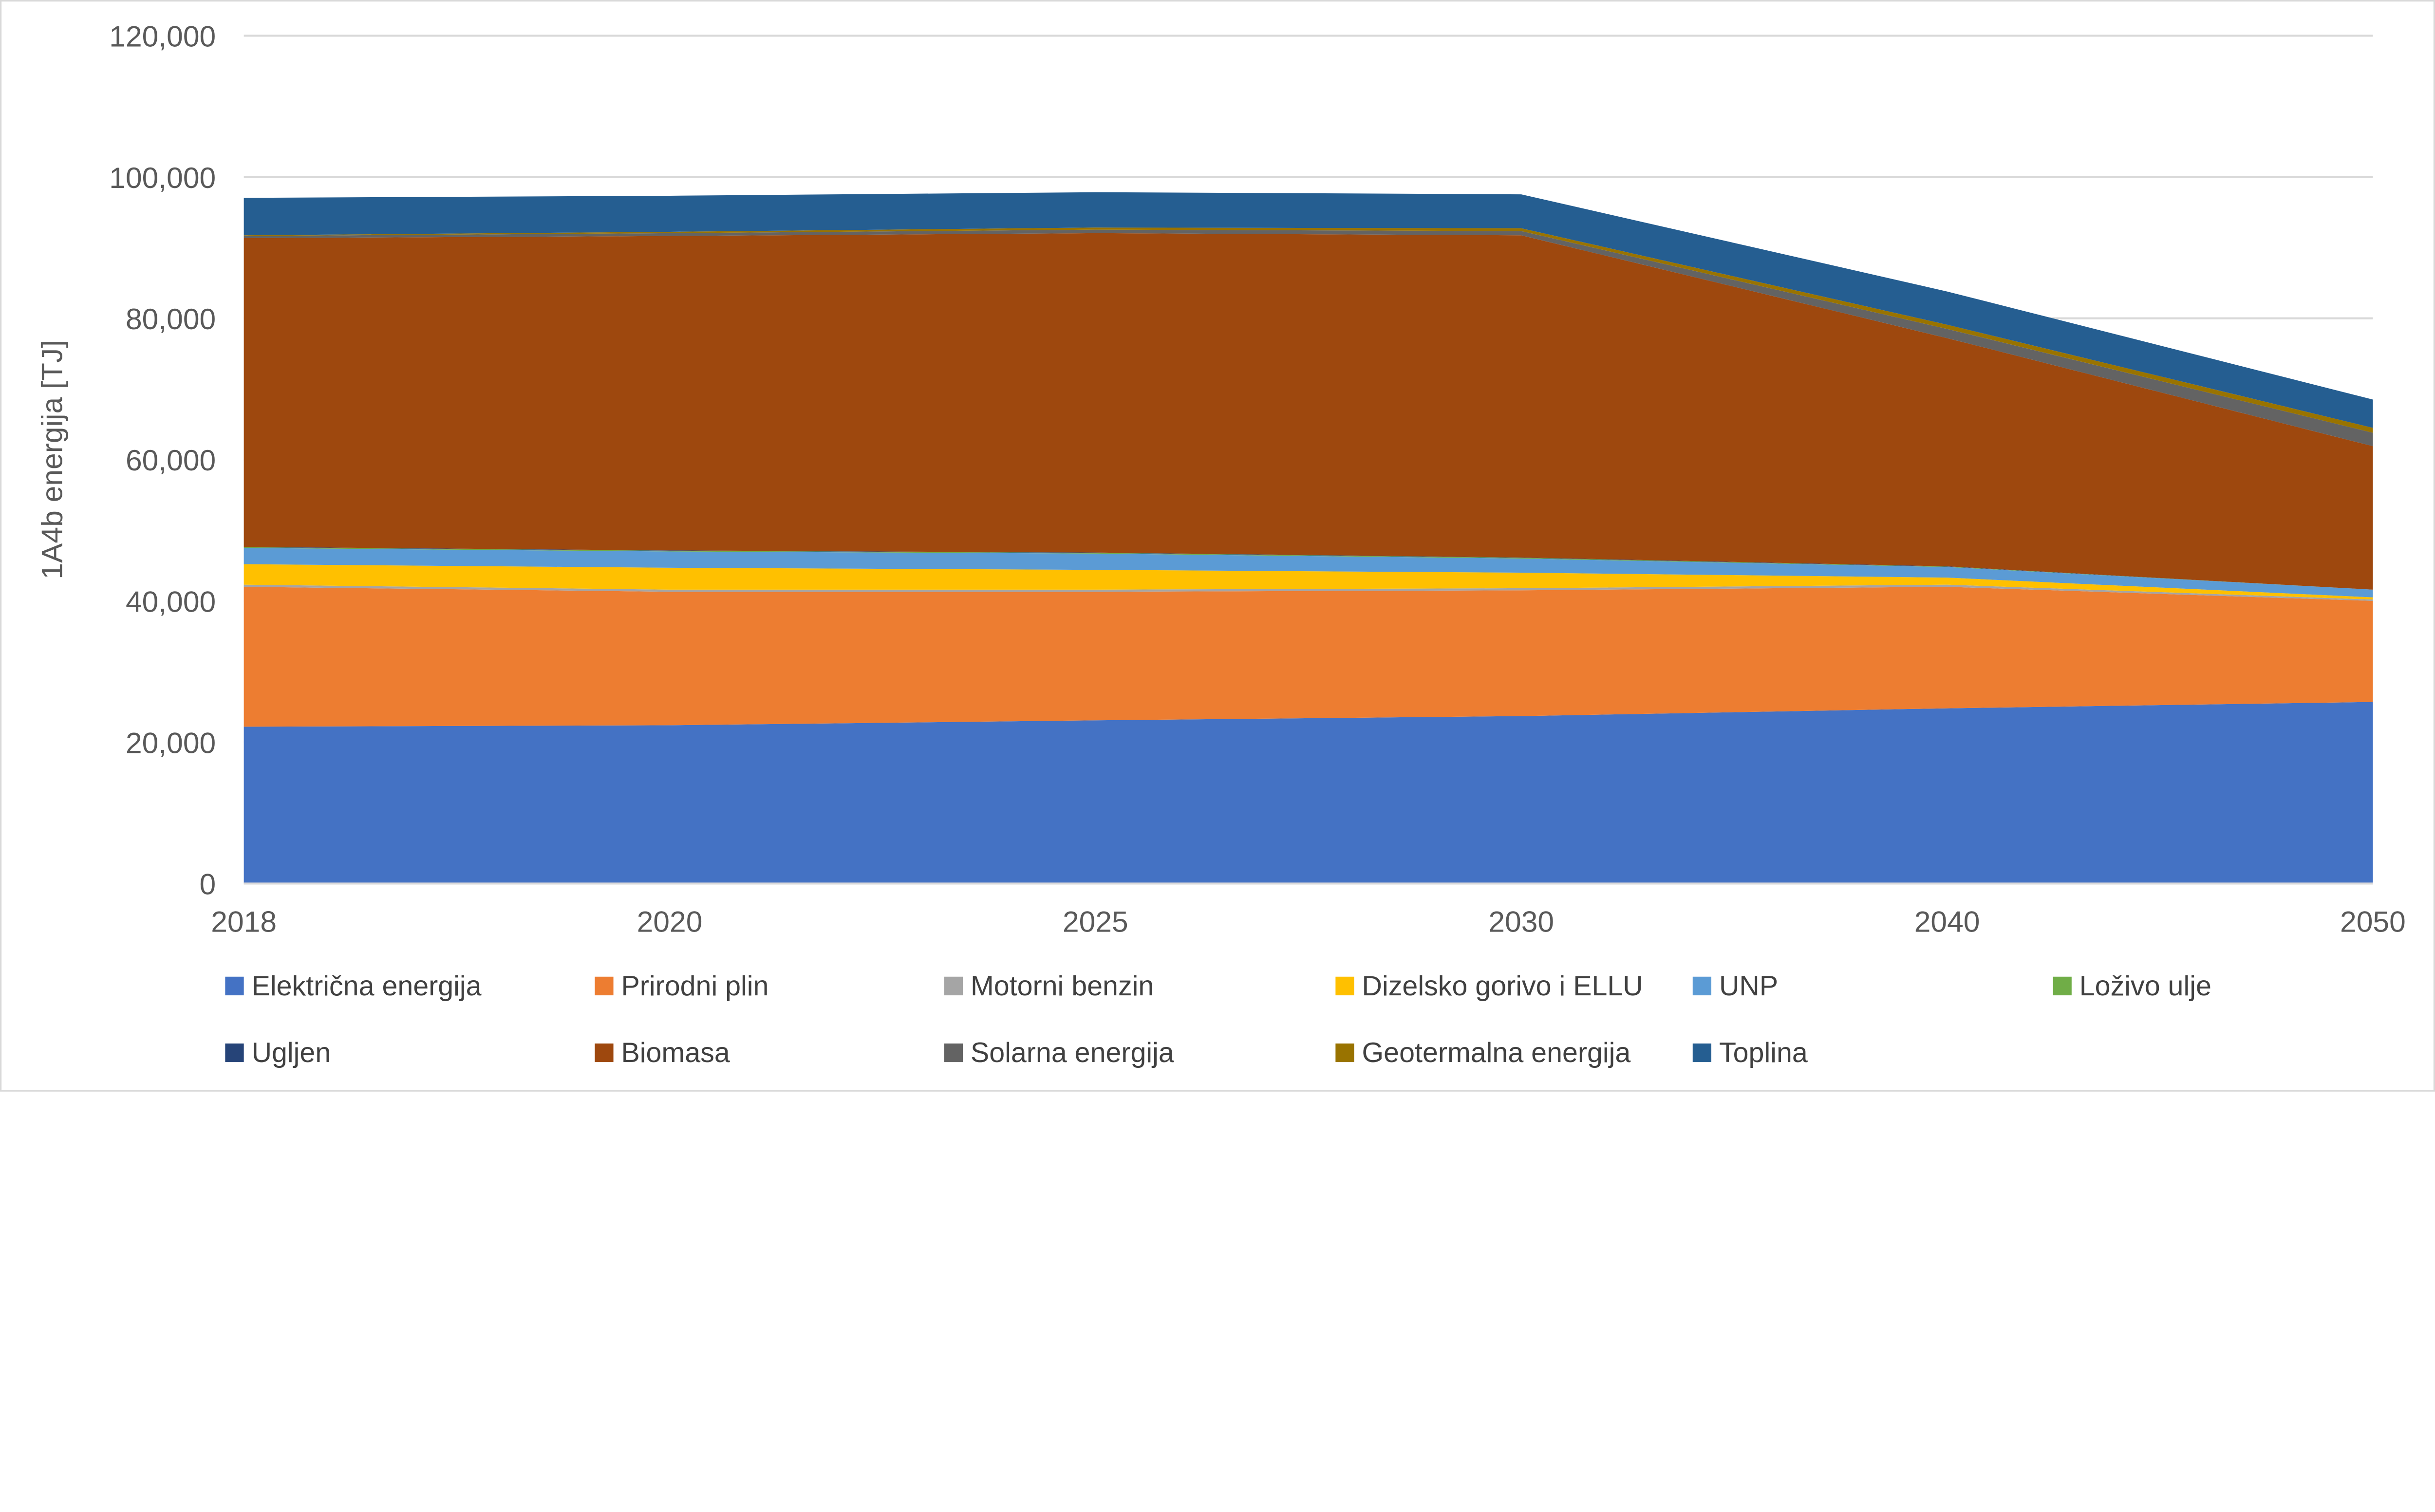  Describe the element at coordinates (1062, 986) in the screenshot. I see `legend-label: Motorni benzin` at that location.